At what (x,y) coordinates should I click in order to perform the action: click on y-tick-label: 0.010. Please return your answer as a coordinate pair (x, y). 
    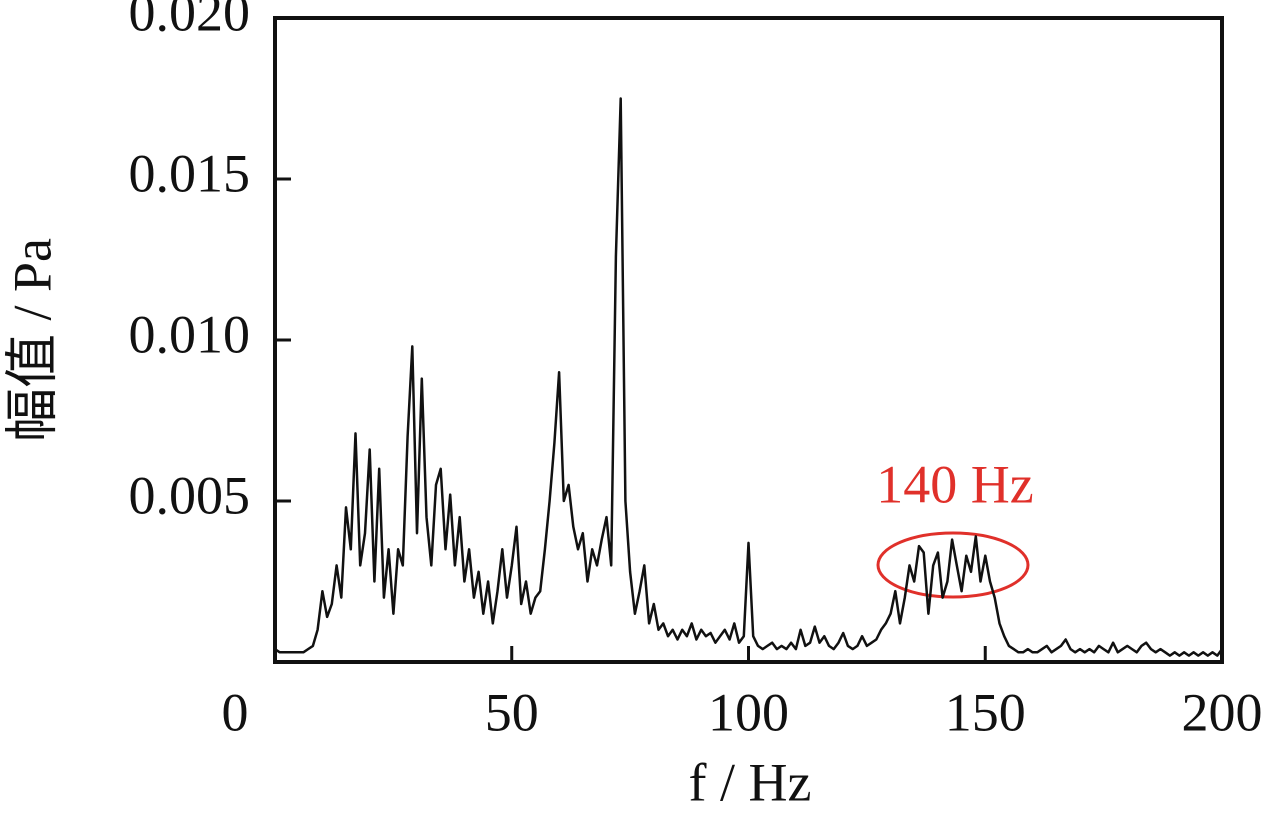
    Looking at the image, I should click on (190, 334).